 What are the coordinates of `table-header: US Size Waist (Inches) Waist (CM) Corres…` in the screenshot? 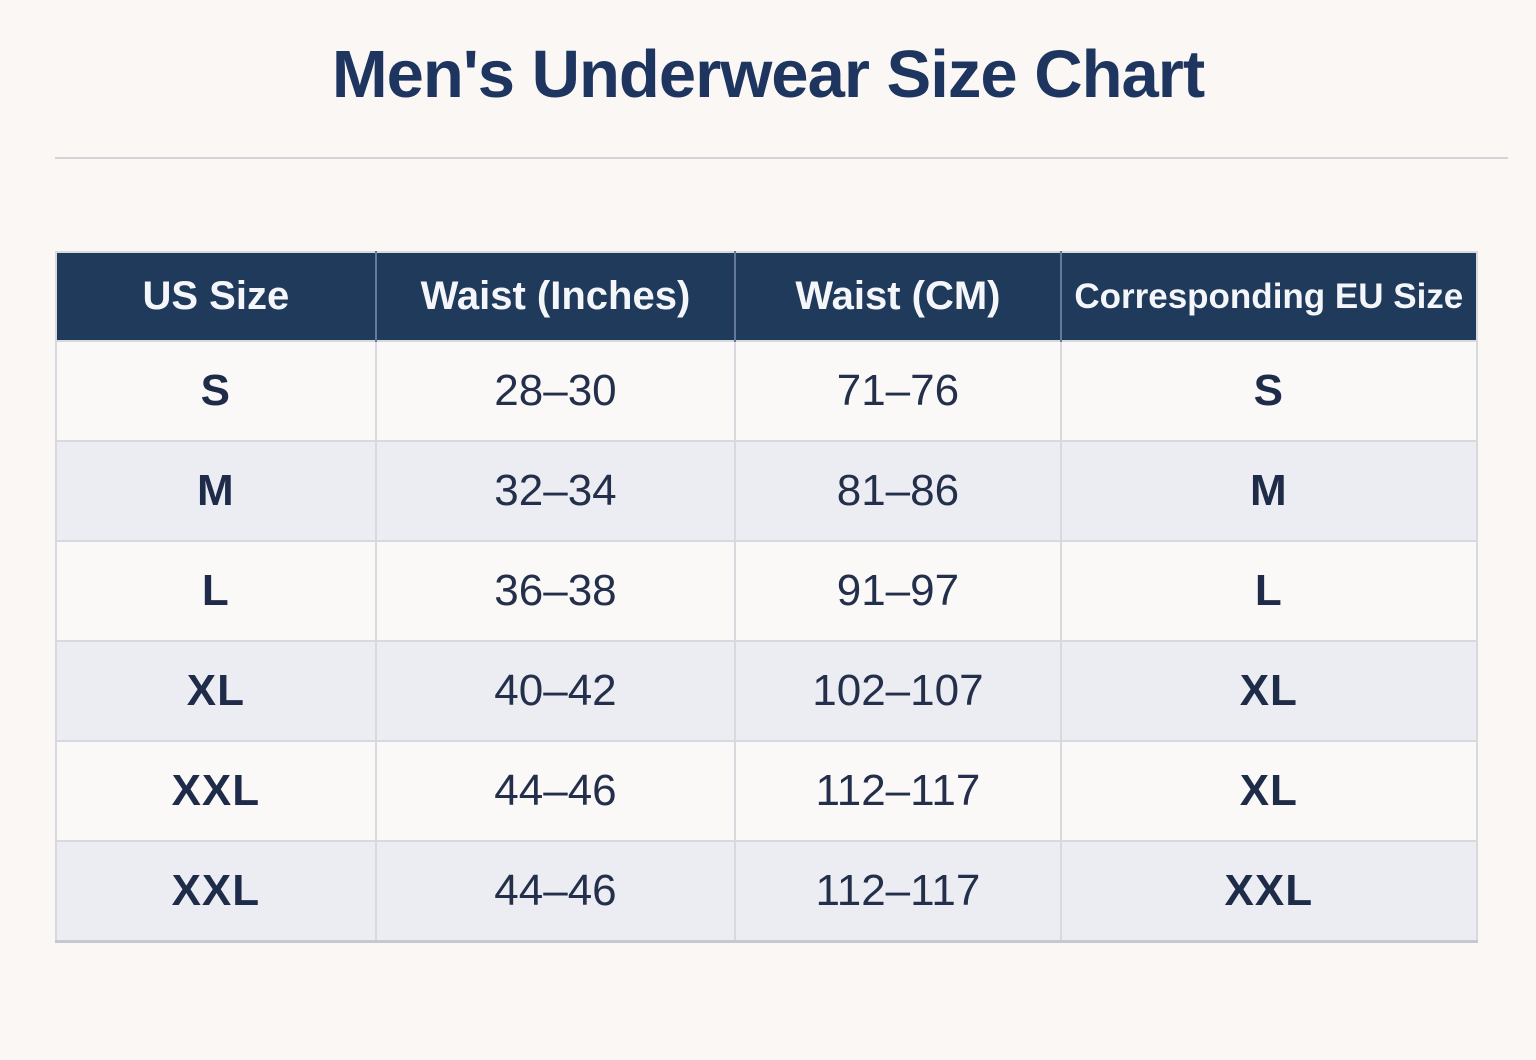 It's located at (766, 296).